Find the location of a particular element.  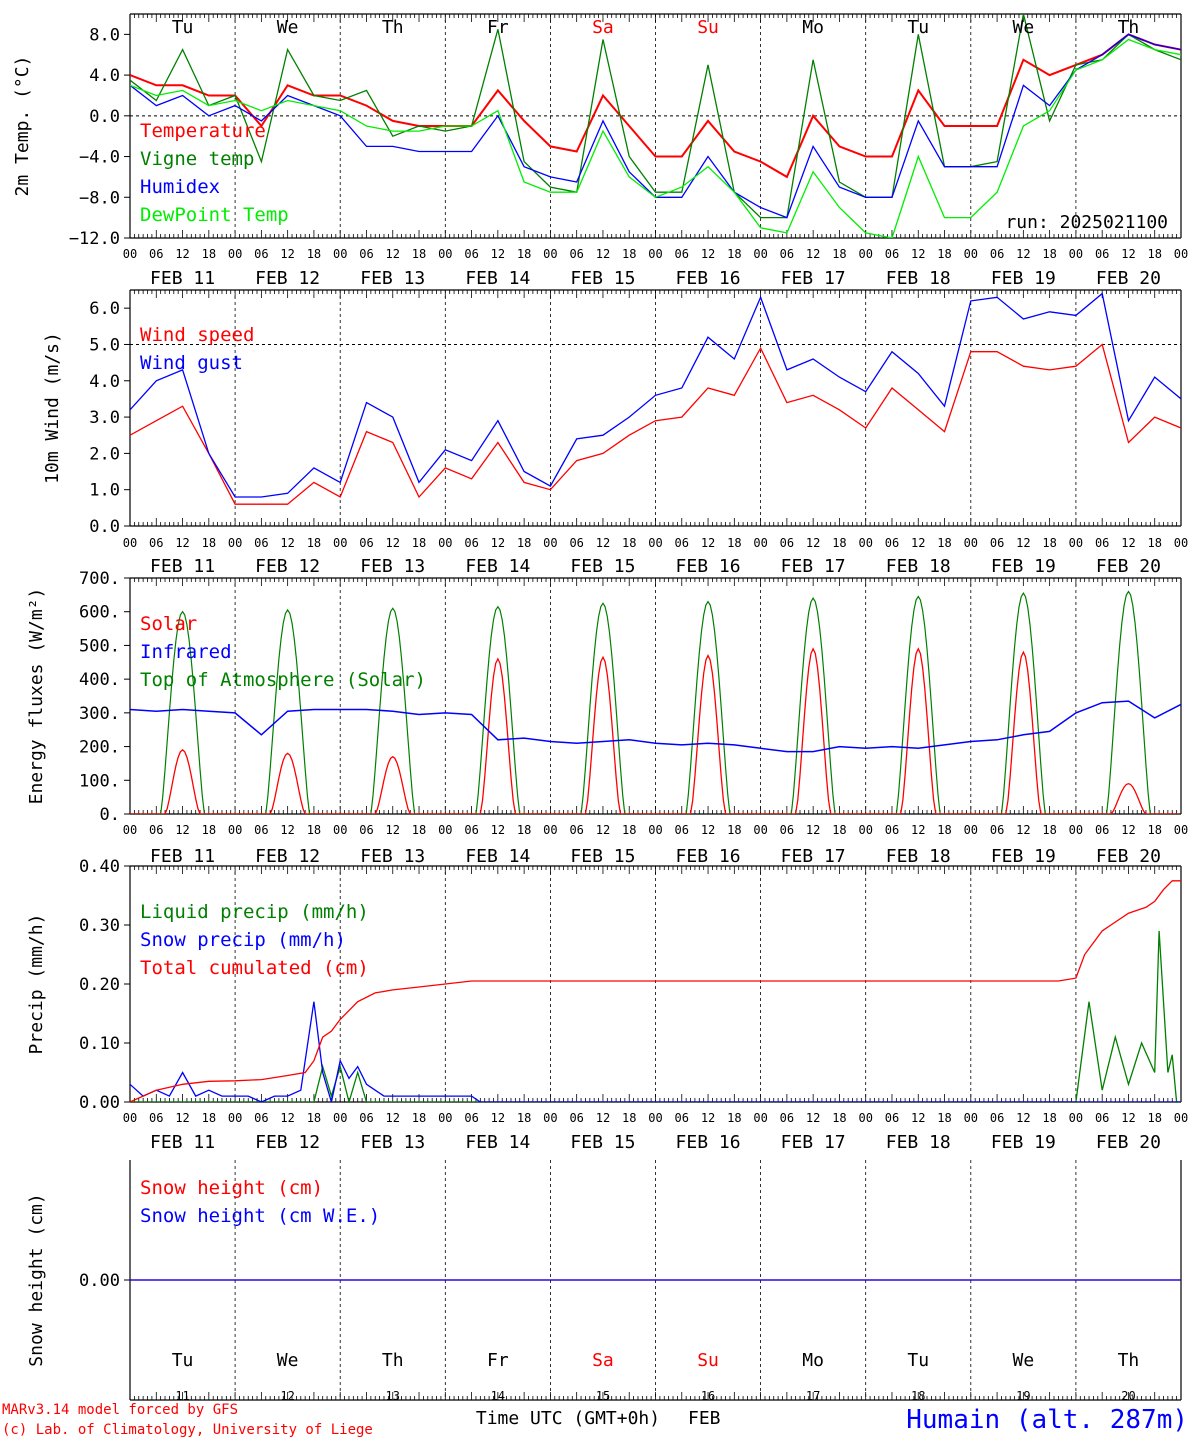

y-tick-label: 3.0 is located at coordinates (104, 418).